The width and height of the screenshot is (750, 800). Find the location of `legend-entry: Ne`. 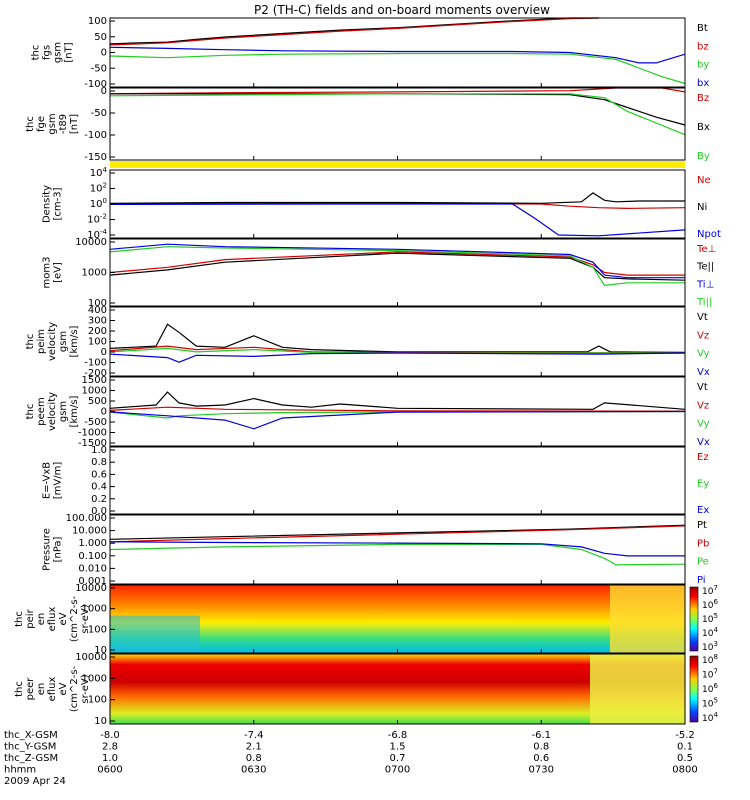

legend-entry: Ne is located at coordinates (704, 180).